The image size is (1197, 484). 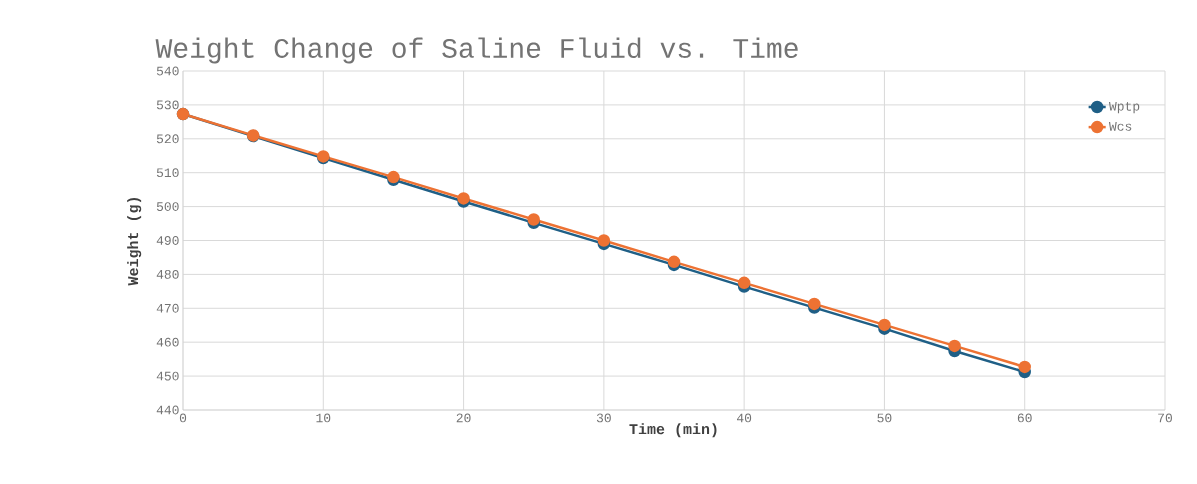 What do you see at coordinates (463, 418) in the screenshot?
I see `x-tick-label: 20` at bounding box center [463, 418].